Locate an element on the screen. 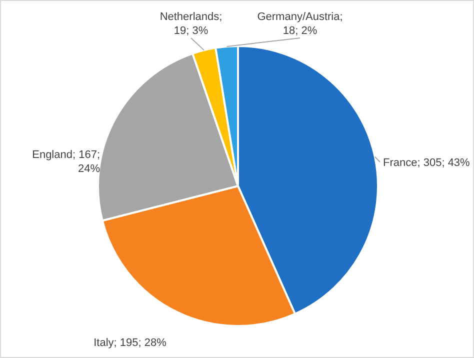 The height and width of the screenshot is (358, 474). slice-label: Italy; 195; 28% is located at coordinates (130, 343).